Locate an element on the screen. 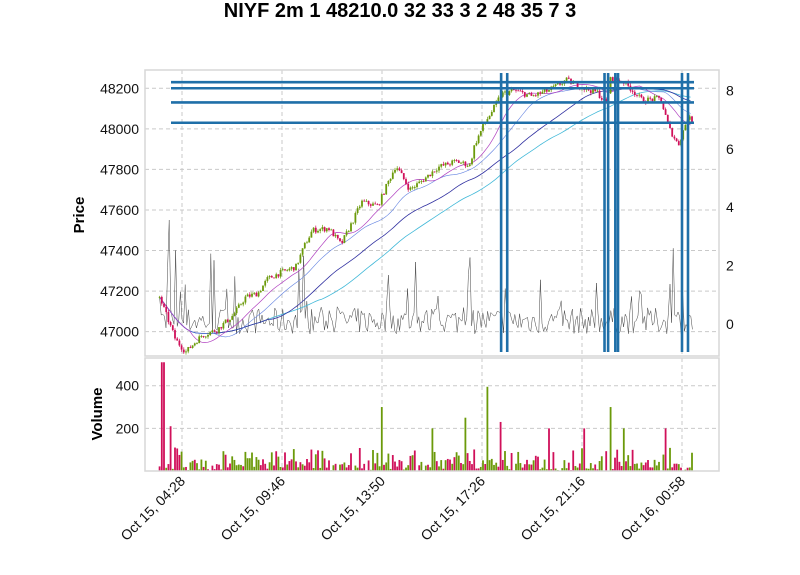  x-tick-label: Oct 15, 04:28 is located at coordinates (152, 508).